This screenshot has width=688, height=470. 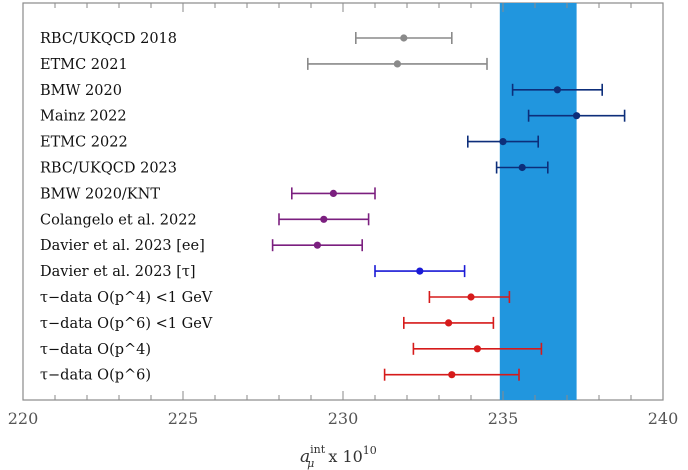 I want to click on x-axis-label-exponent: 10, so click(x=370, y=450).